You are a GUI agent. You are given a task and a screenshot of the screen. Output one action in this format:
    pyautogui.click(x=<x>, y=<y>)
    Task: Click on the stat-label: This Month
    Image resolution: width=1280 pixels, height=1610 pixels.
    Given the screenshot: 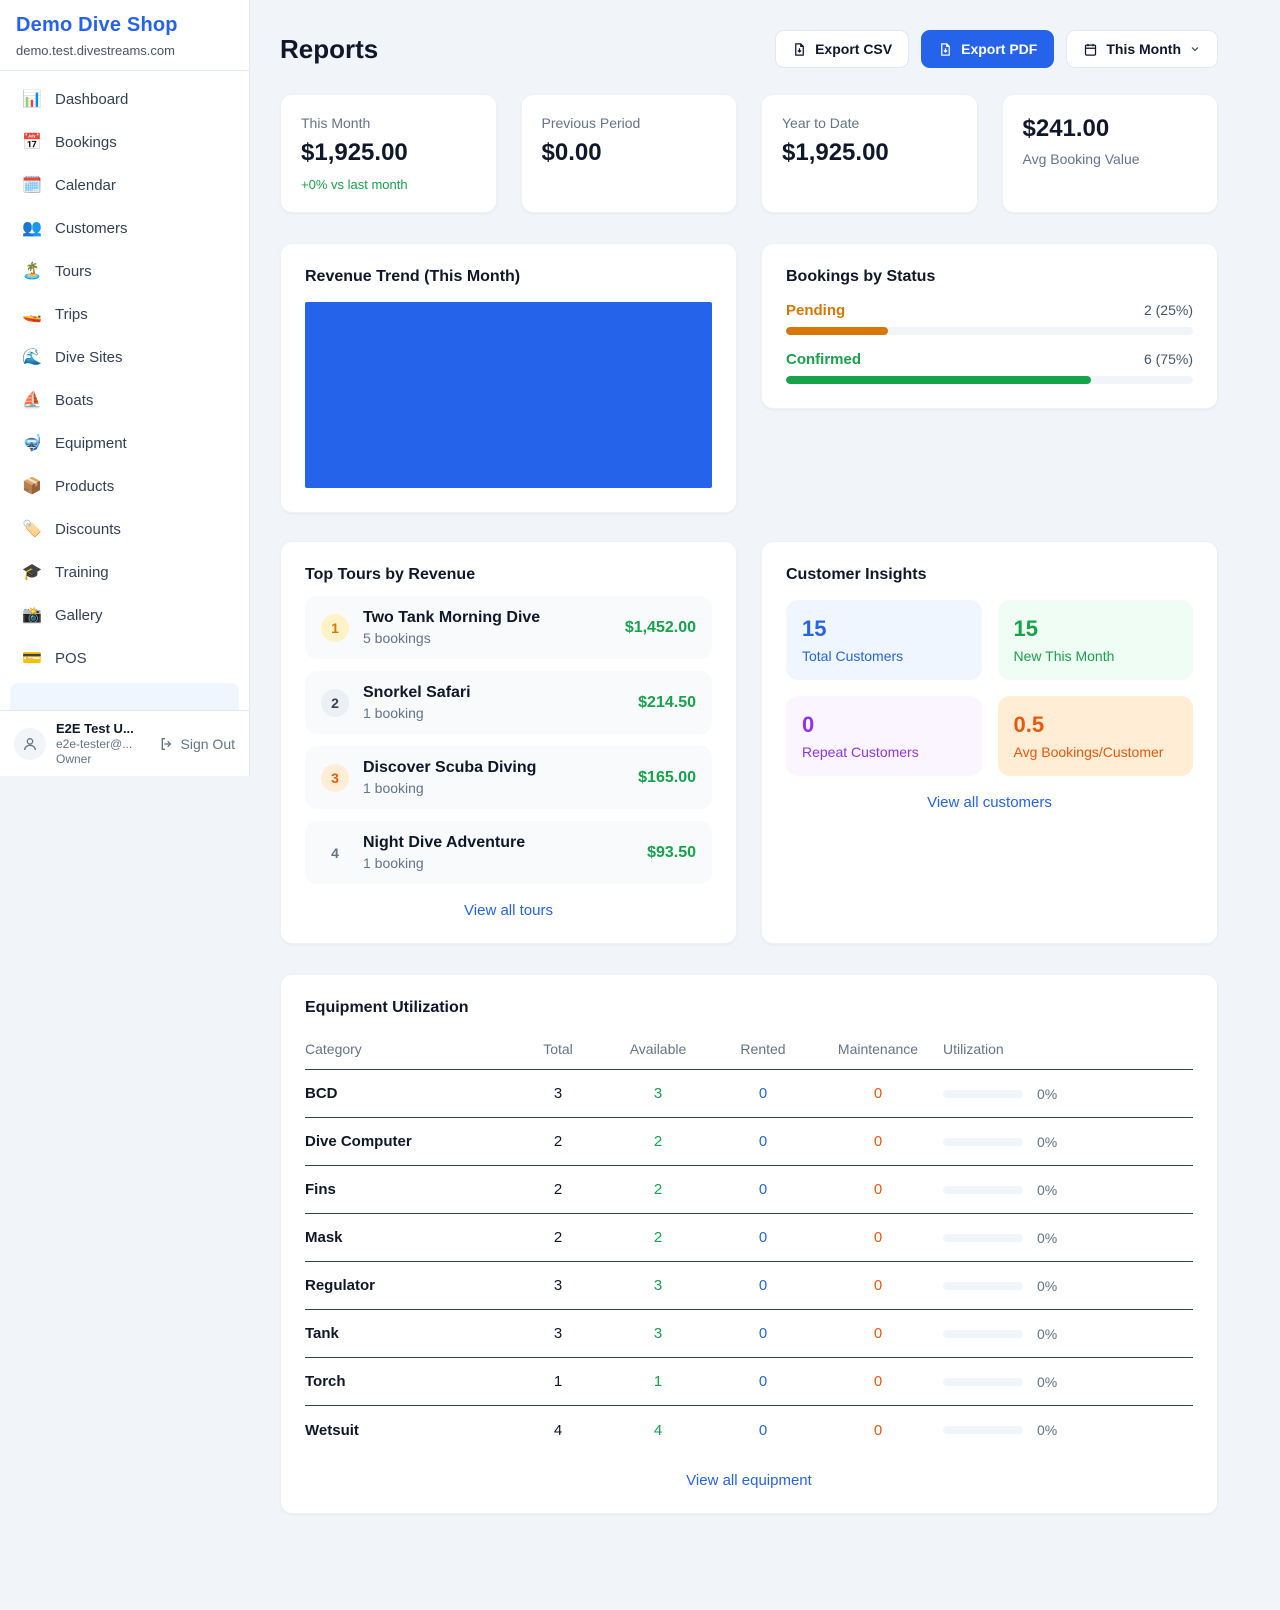 What is the action you would take?
    pyautogui.click(x=336, y=123)
    